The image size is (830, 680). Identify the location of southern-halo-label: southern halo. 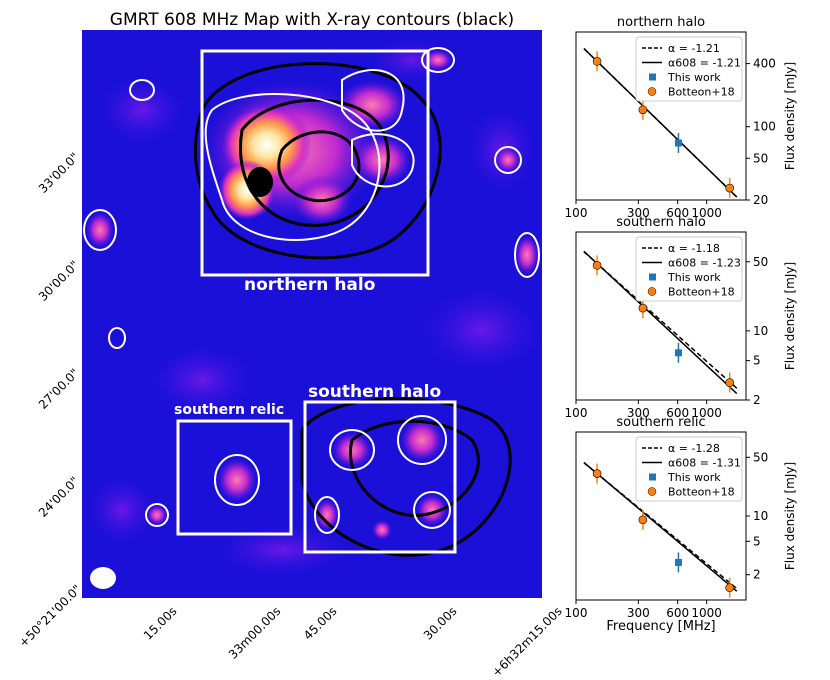
(375, 392).